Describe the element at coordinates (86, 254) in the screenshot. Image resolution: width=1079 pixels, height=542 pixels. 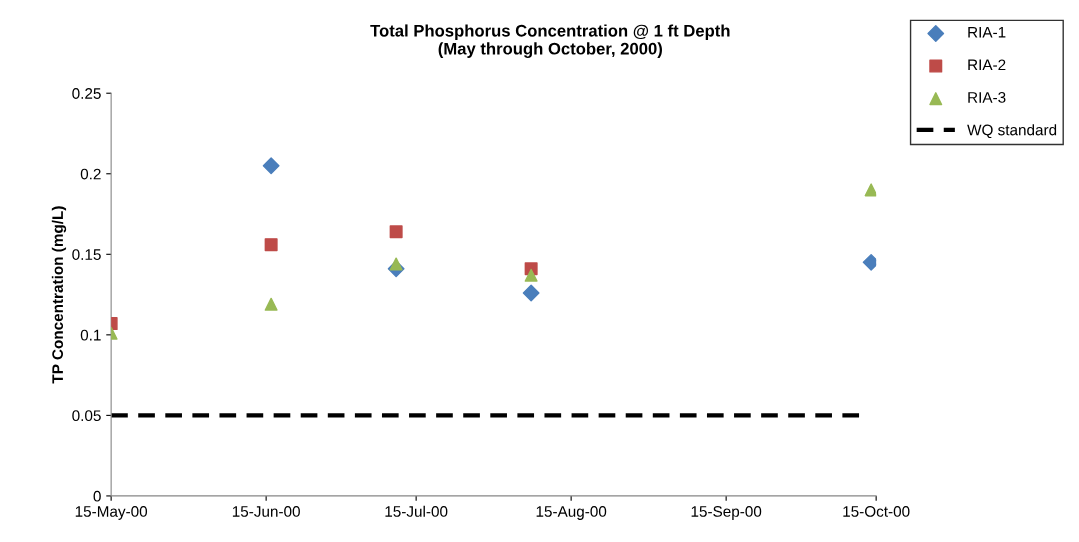
I see `y-tick-label: 0.15` at that location.